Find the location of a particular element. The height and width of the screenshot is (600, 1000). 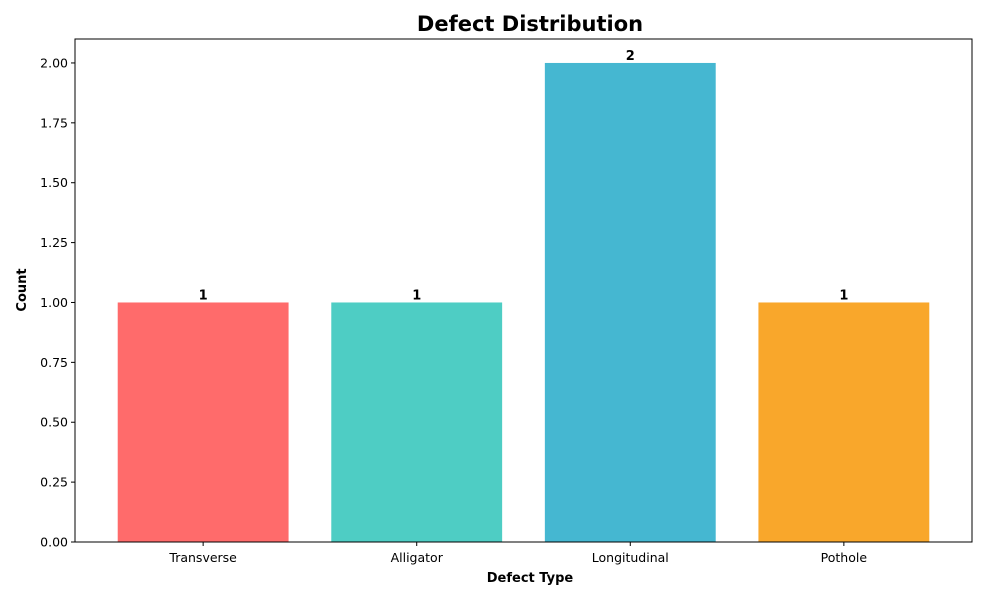

bar-alligator is located at coordinates (417, 422).